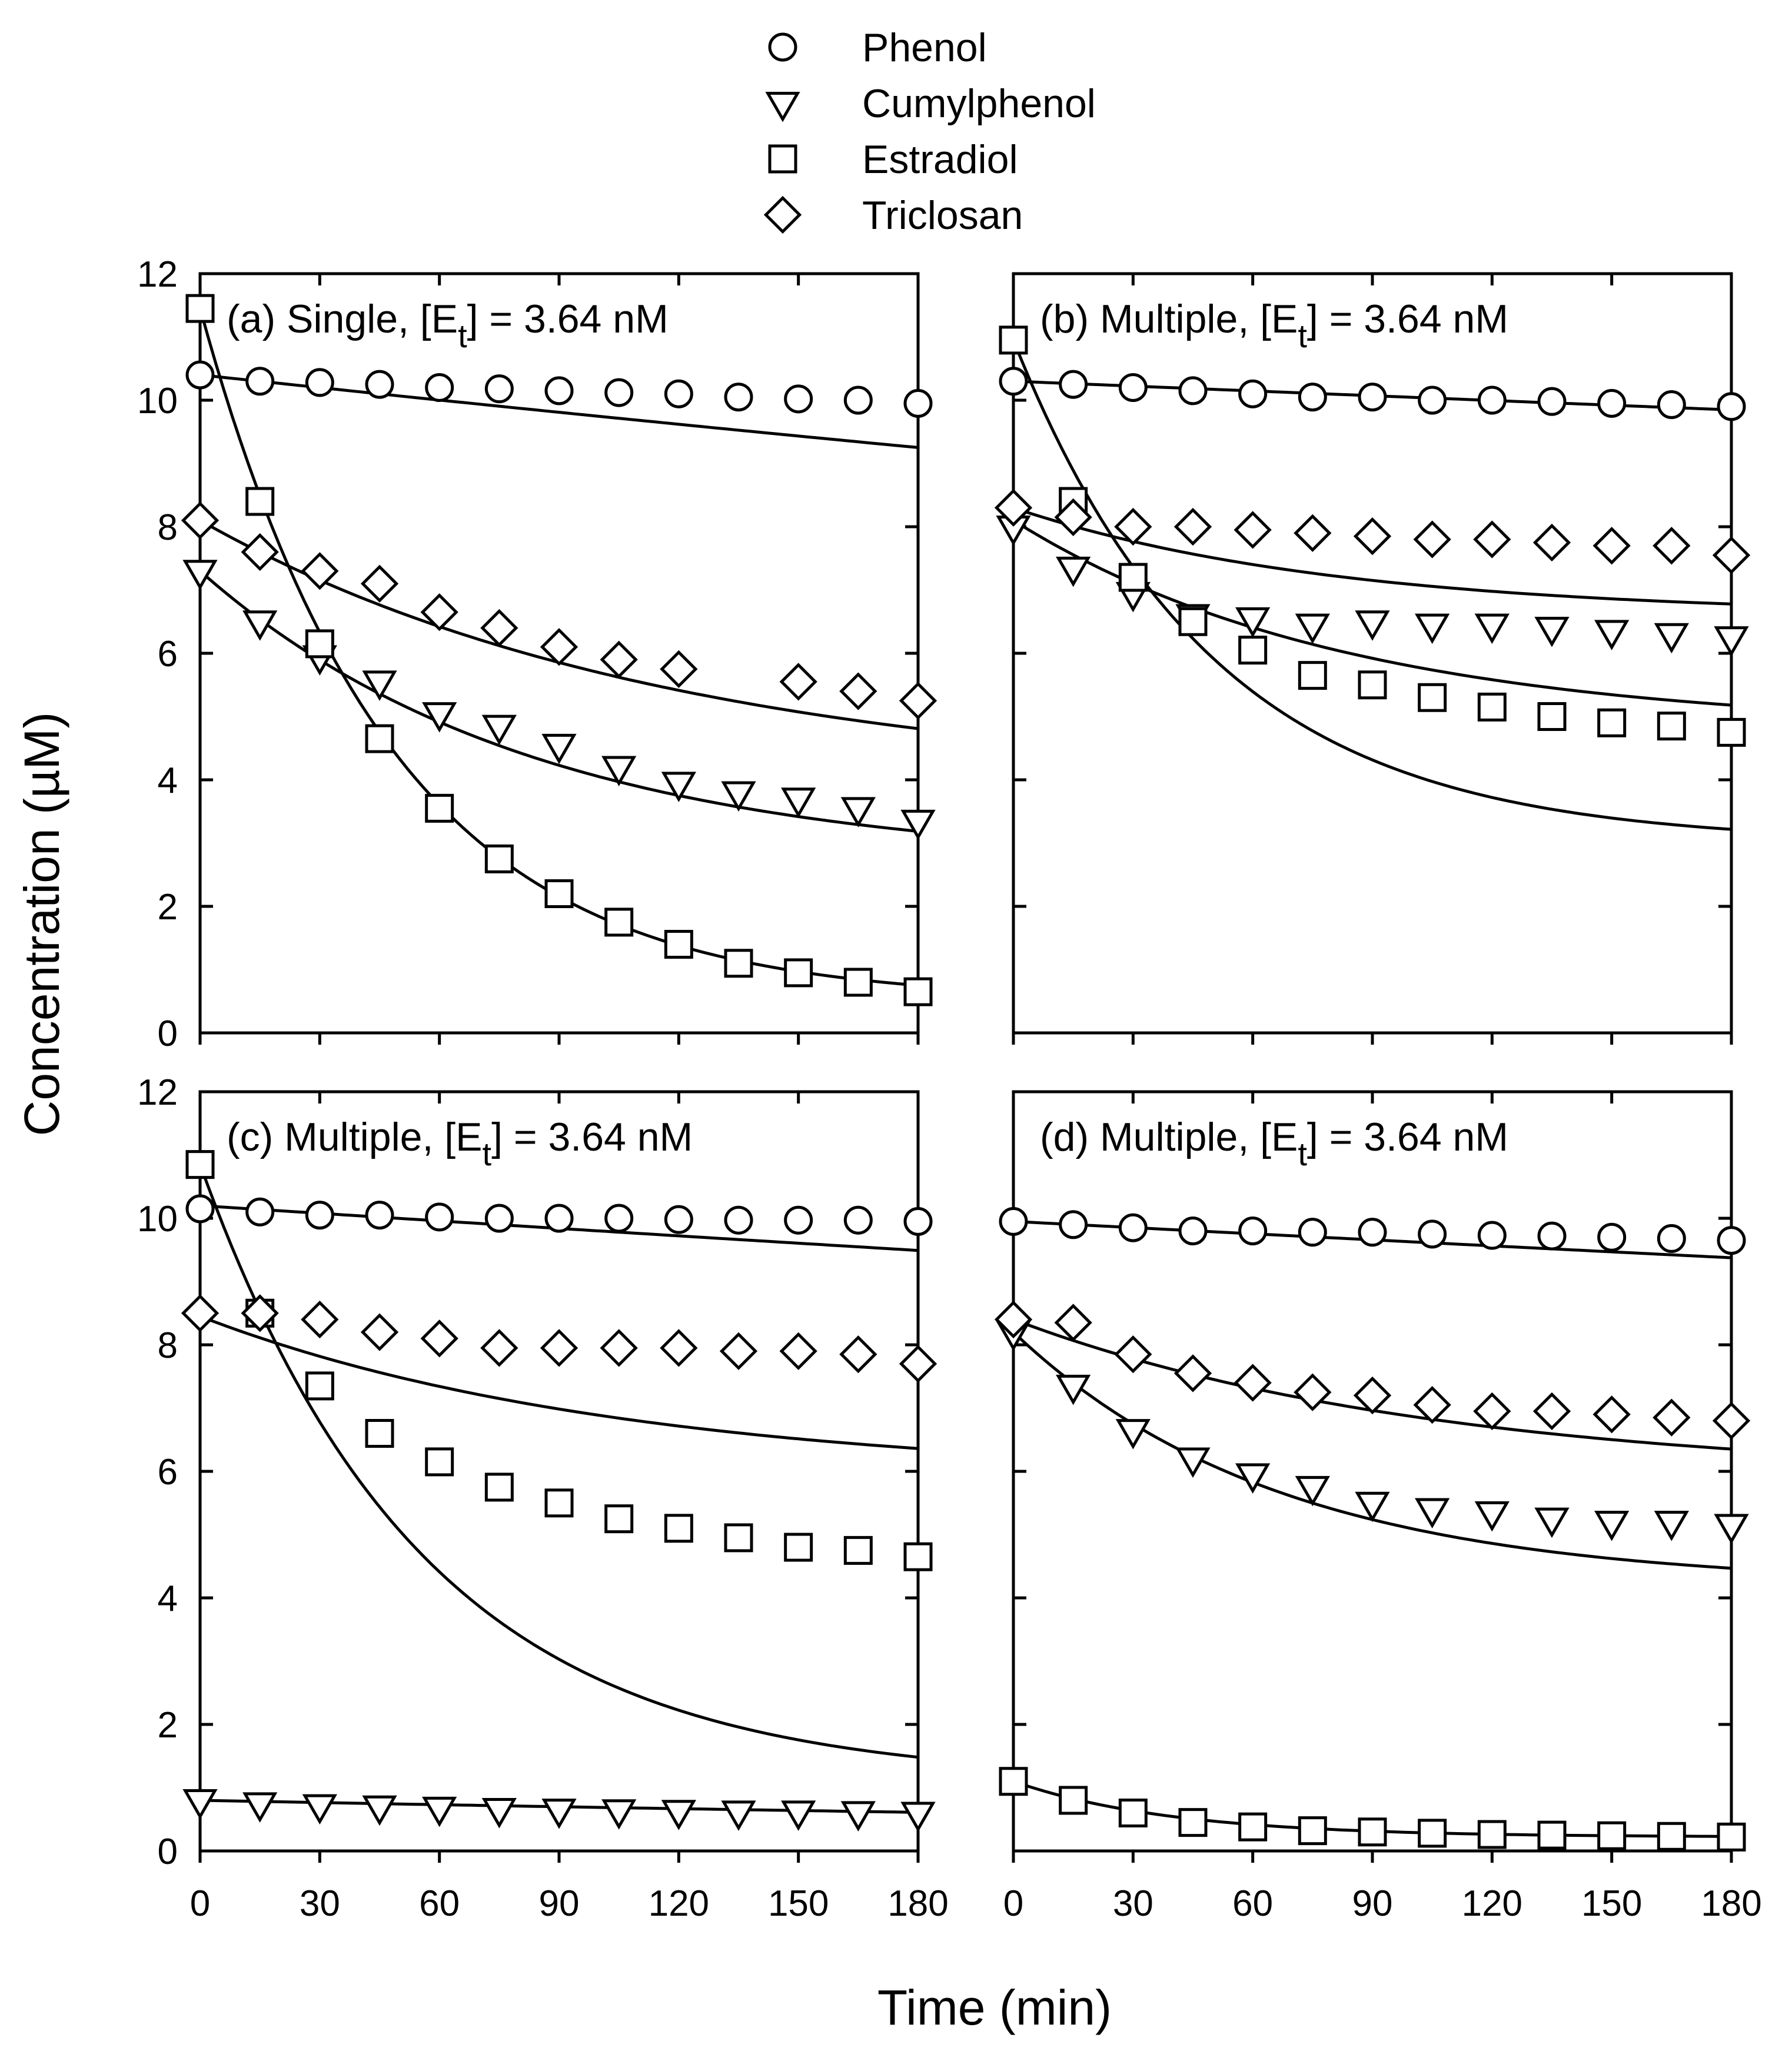  I want to click on panel-c-ytick-label-2: 2, so click(168, 1725).